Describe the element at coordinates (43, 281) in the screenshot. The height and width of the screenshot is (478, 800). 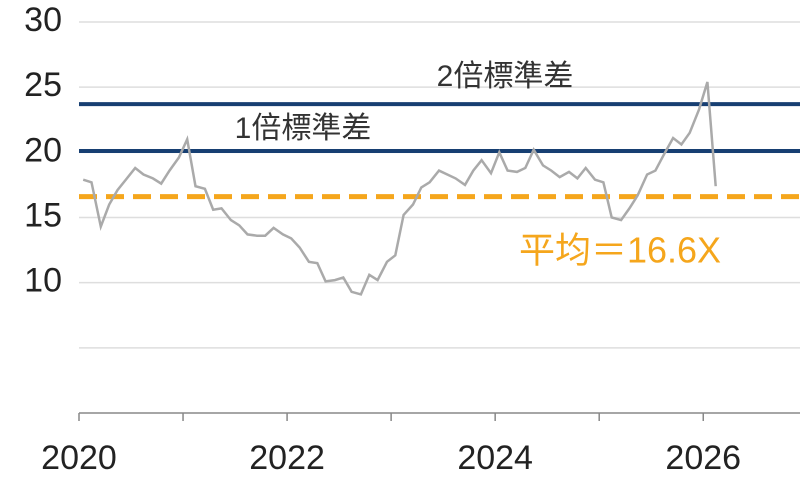
I see `y-tick-label: 10` at that location.